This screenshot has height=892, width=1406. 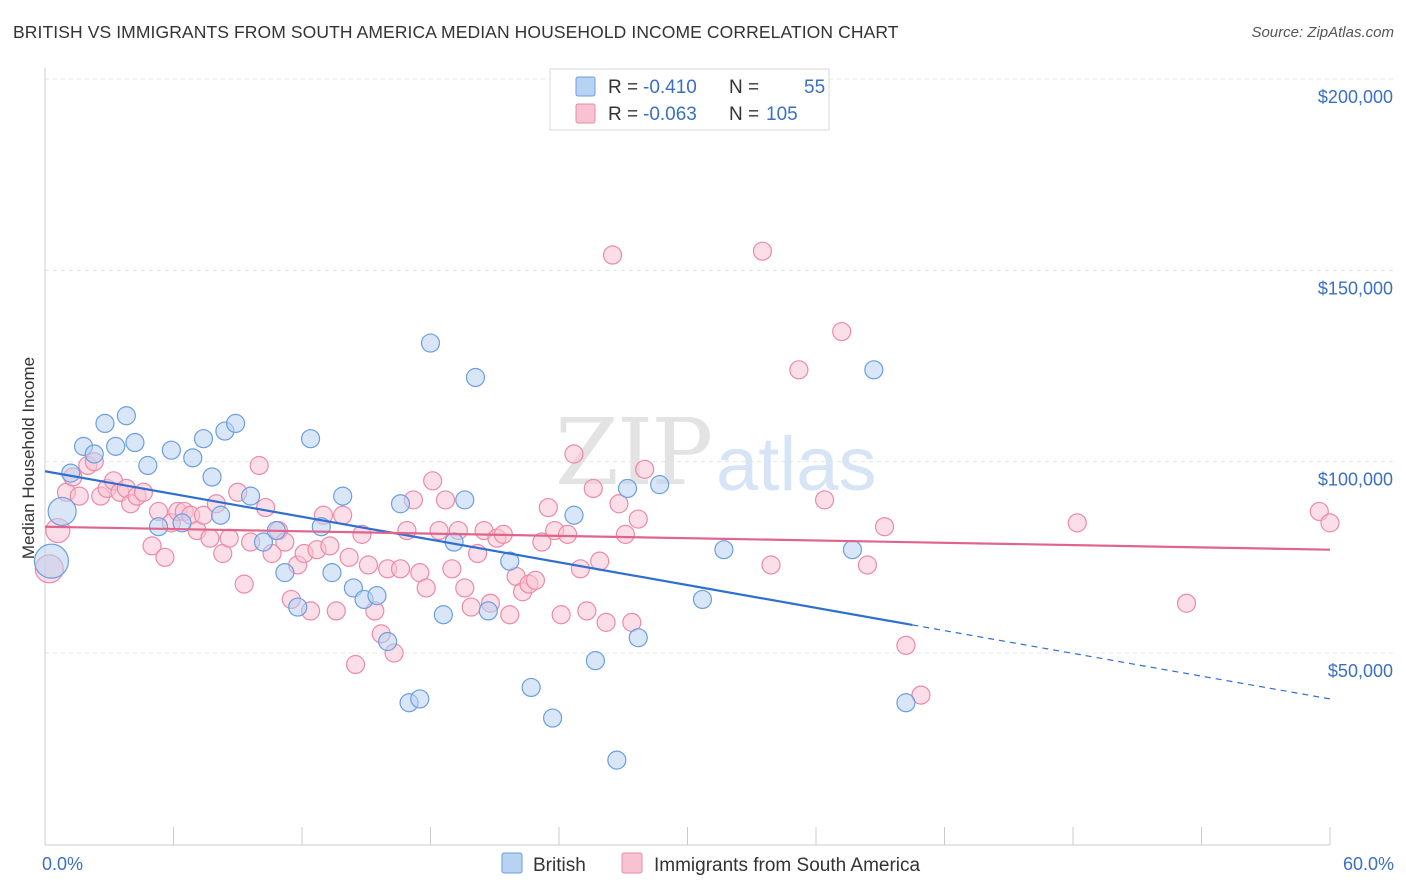 What do you see at coordinates (782, 114) in the screenshot?
I see `legend-n-value-immigrants: 105` at bounding box center [782, 114].